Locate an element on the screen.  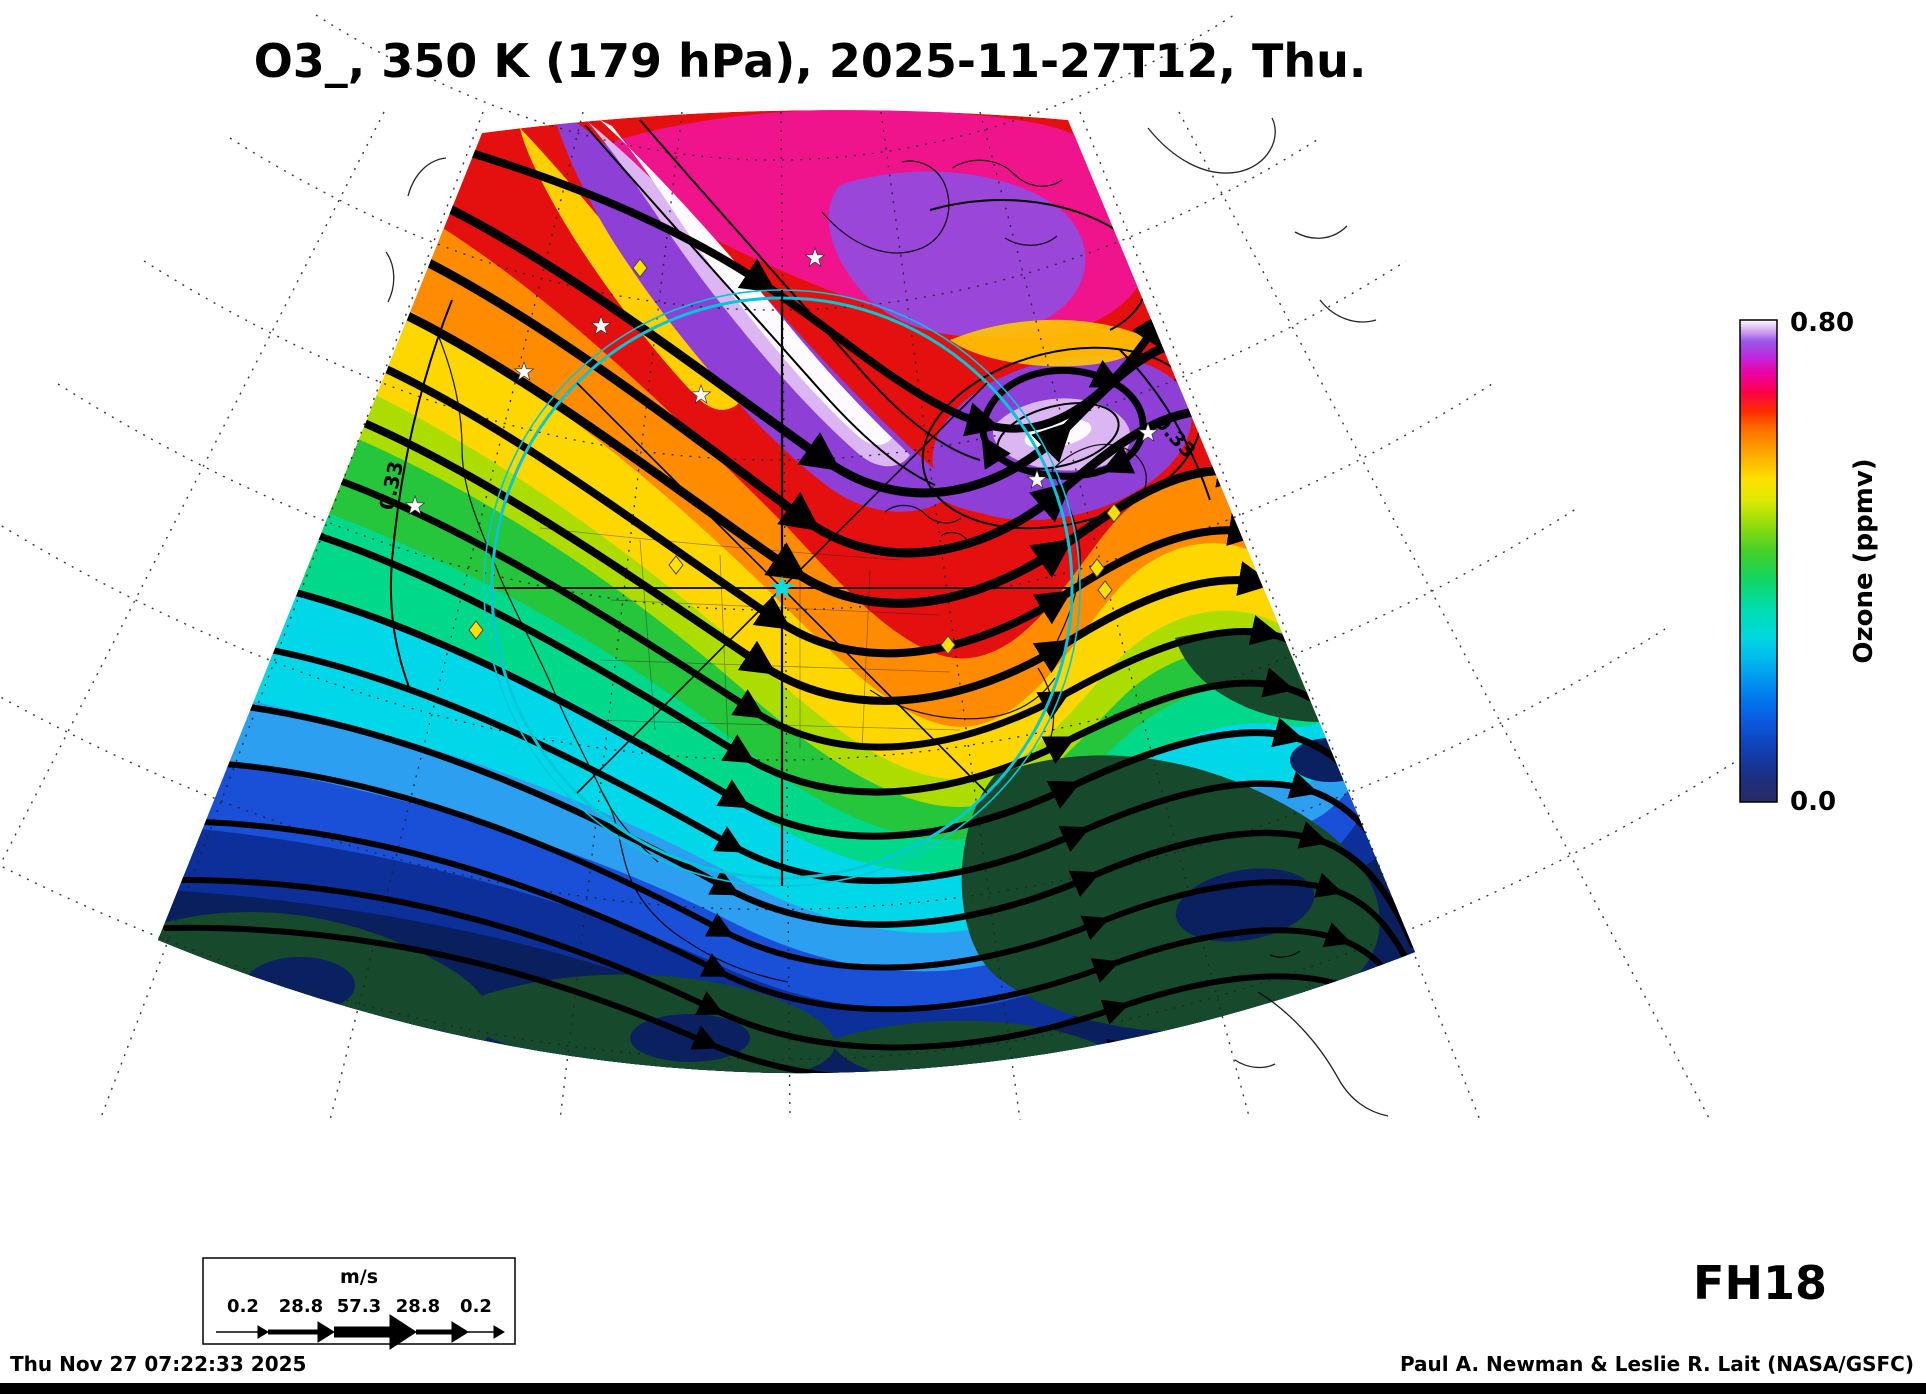
colorbar-min-label: 0.0 is located at coordinates (1813, 802).